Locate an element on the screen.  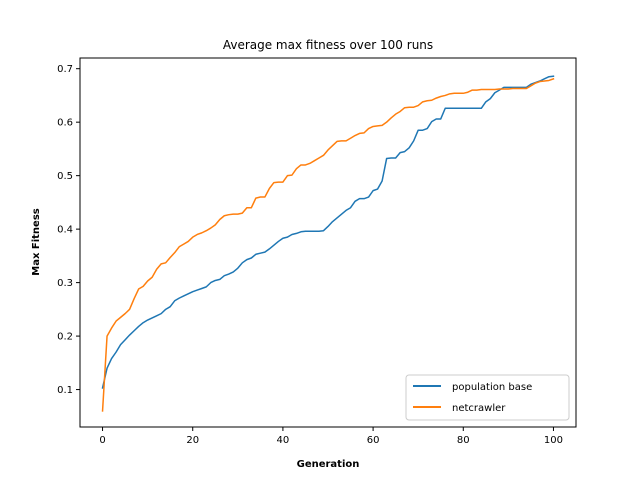
legend-box is located at coordinates (487, 397).